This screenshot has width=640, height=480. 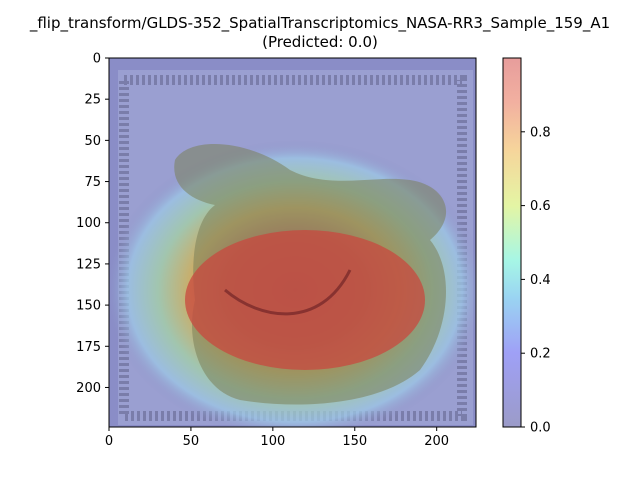 I want to click on colorbar-tick-label: 0.2, so click(x=540, y=354).